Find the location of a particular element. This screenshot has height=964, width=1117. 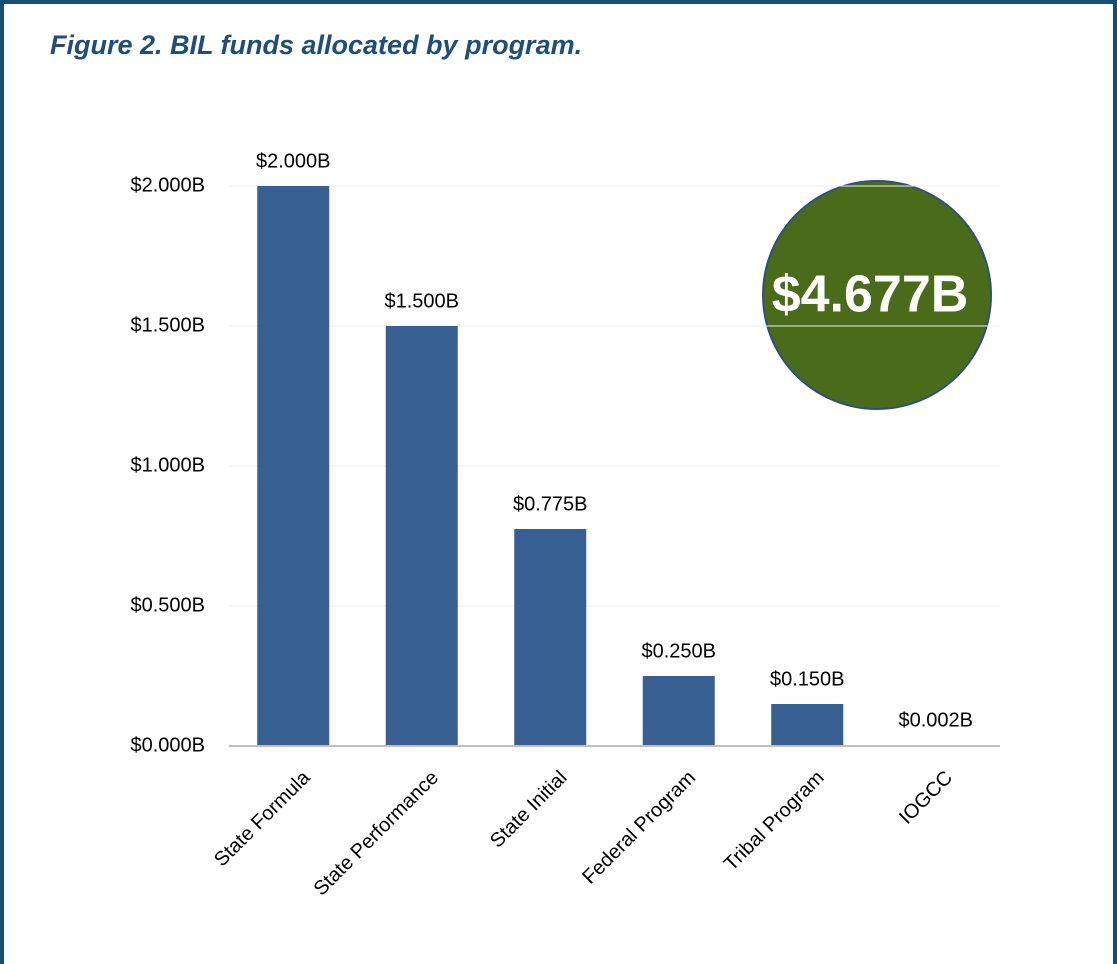

data-label: $0.250B is located at coordinates (678, 651).